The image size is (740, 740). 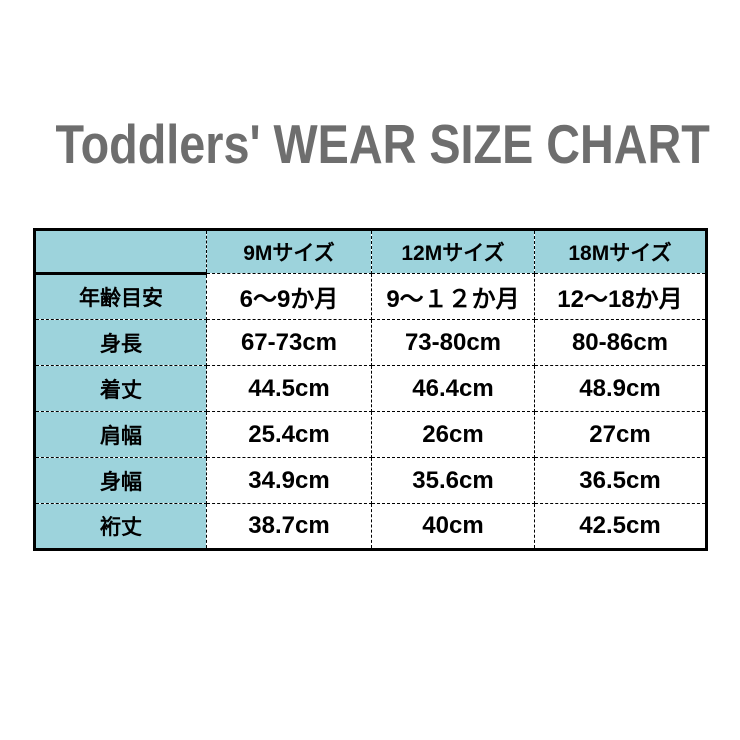 What do you see at coordinates (120, 342) in the screenshot?
I see `row-label: 身長` at bounding box center [120, 342].